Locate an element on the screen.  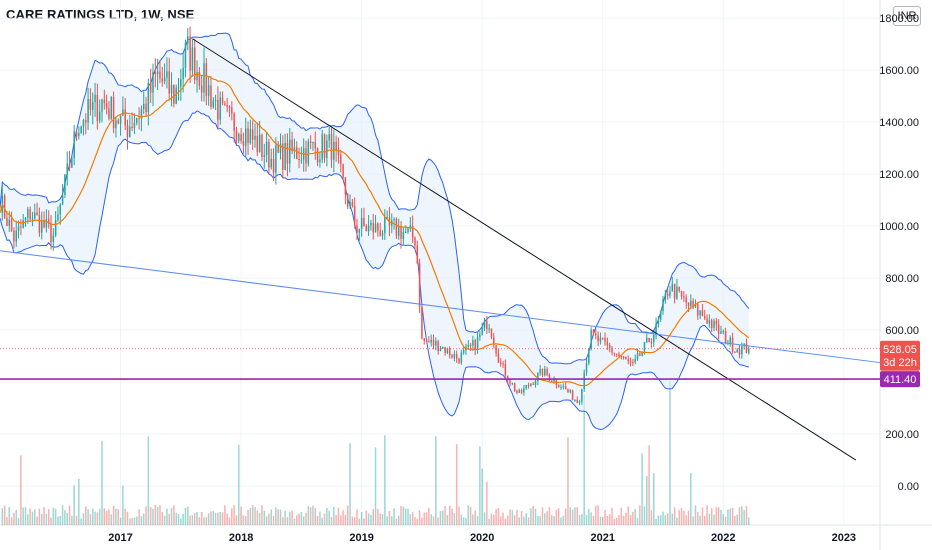
time-tick-label: 2022 is located at coordinates (723, 538).